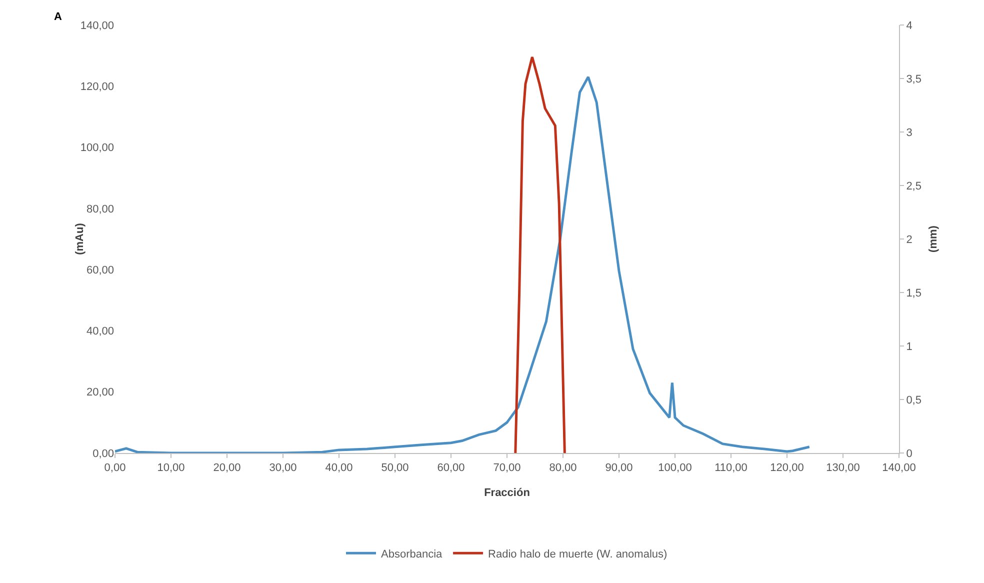  Describe the element at coordinates (540, 254) in the screenshot. I see `line-series` at that location.